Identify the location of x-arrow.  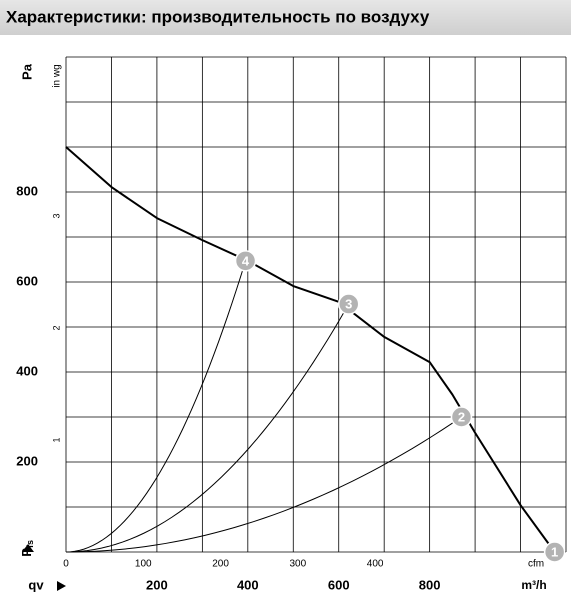
(61, 586).